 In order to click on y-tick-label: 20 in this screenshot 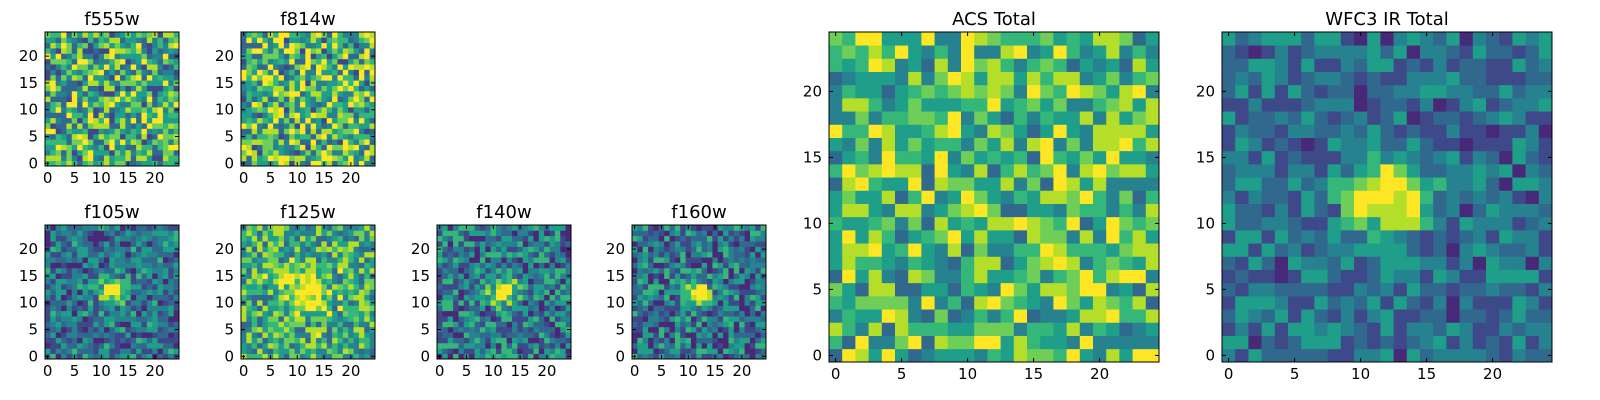, I will do `click(615, 249)`.